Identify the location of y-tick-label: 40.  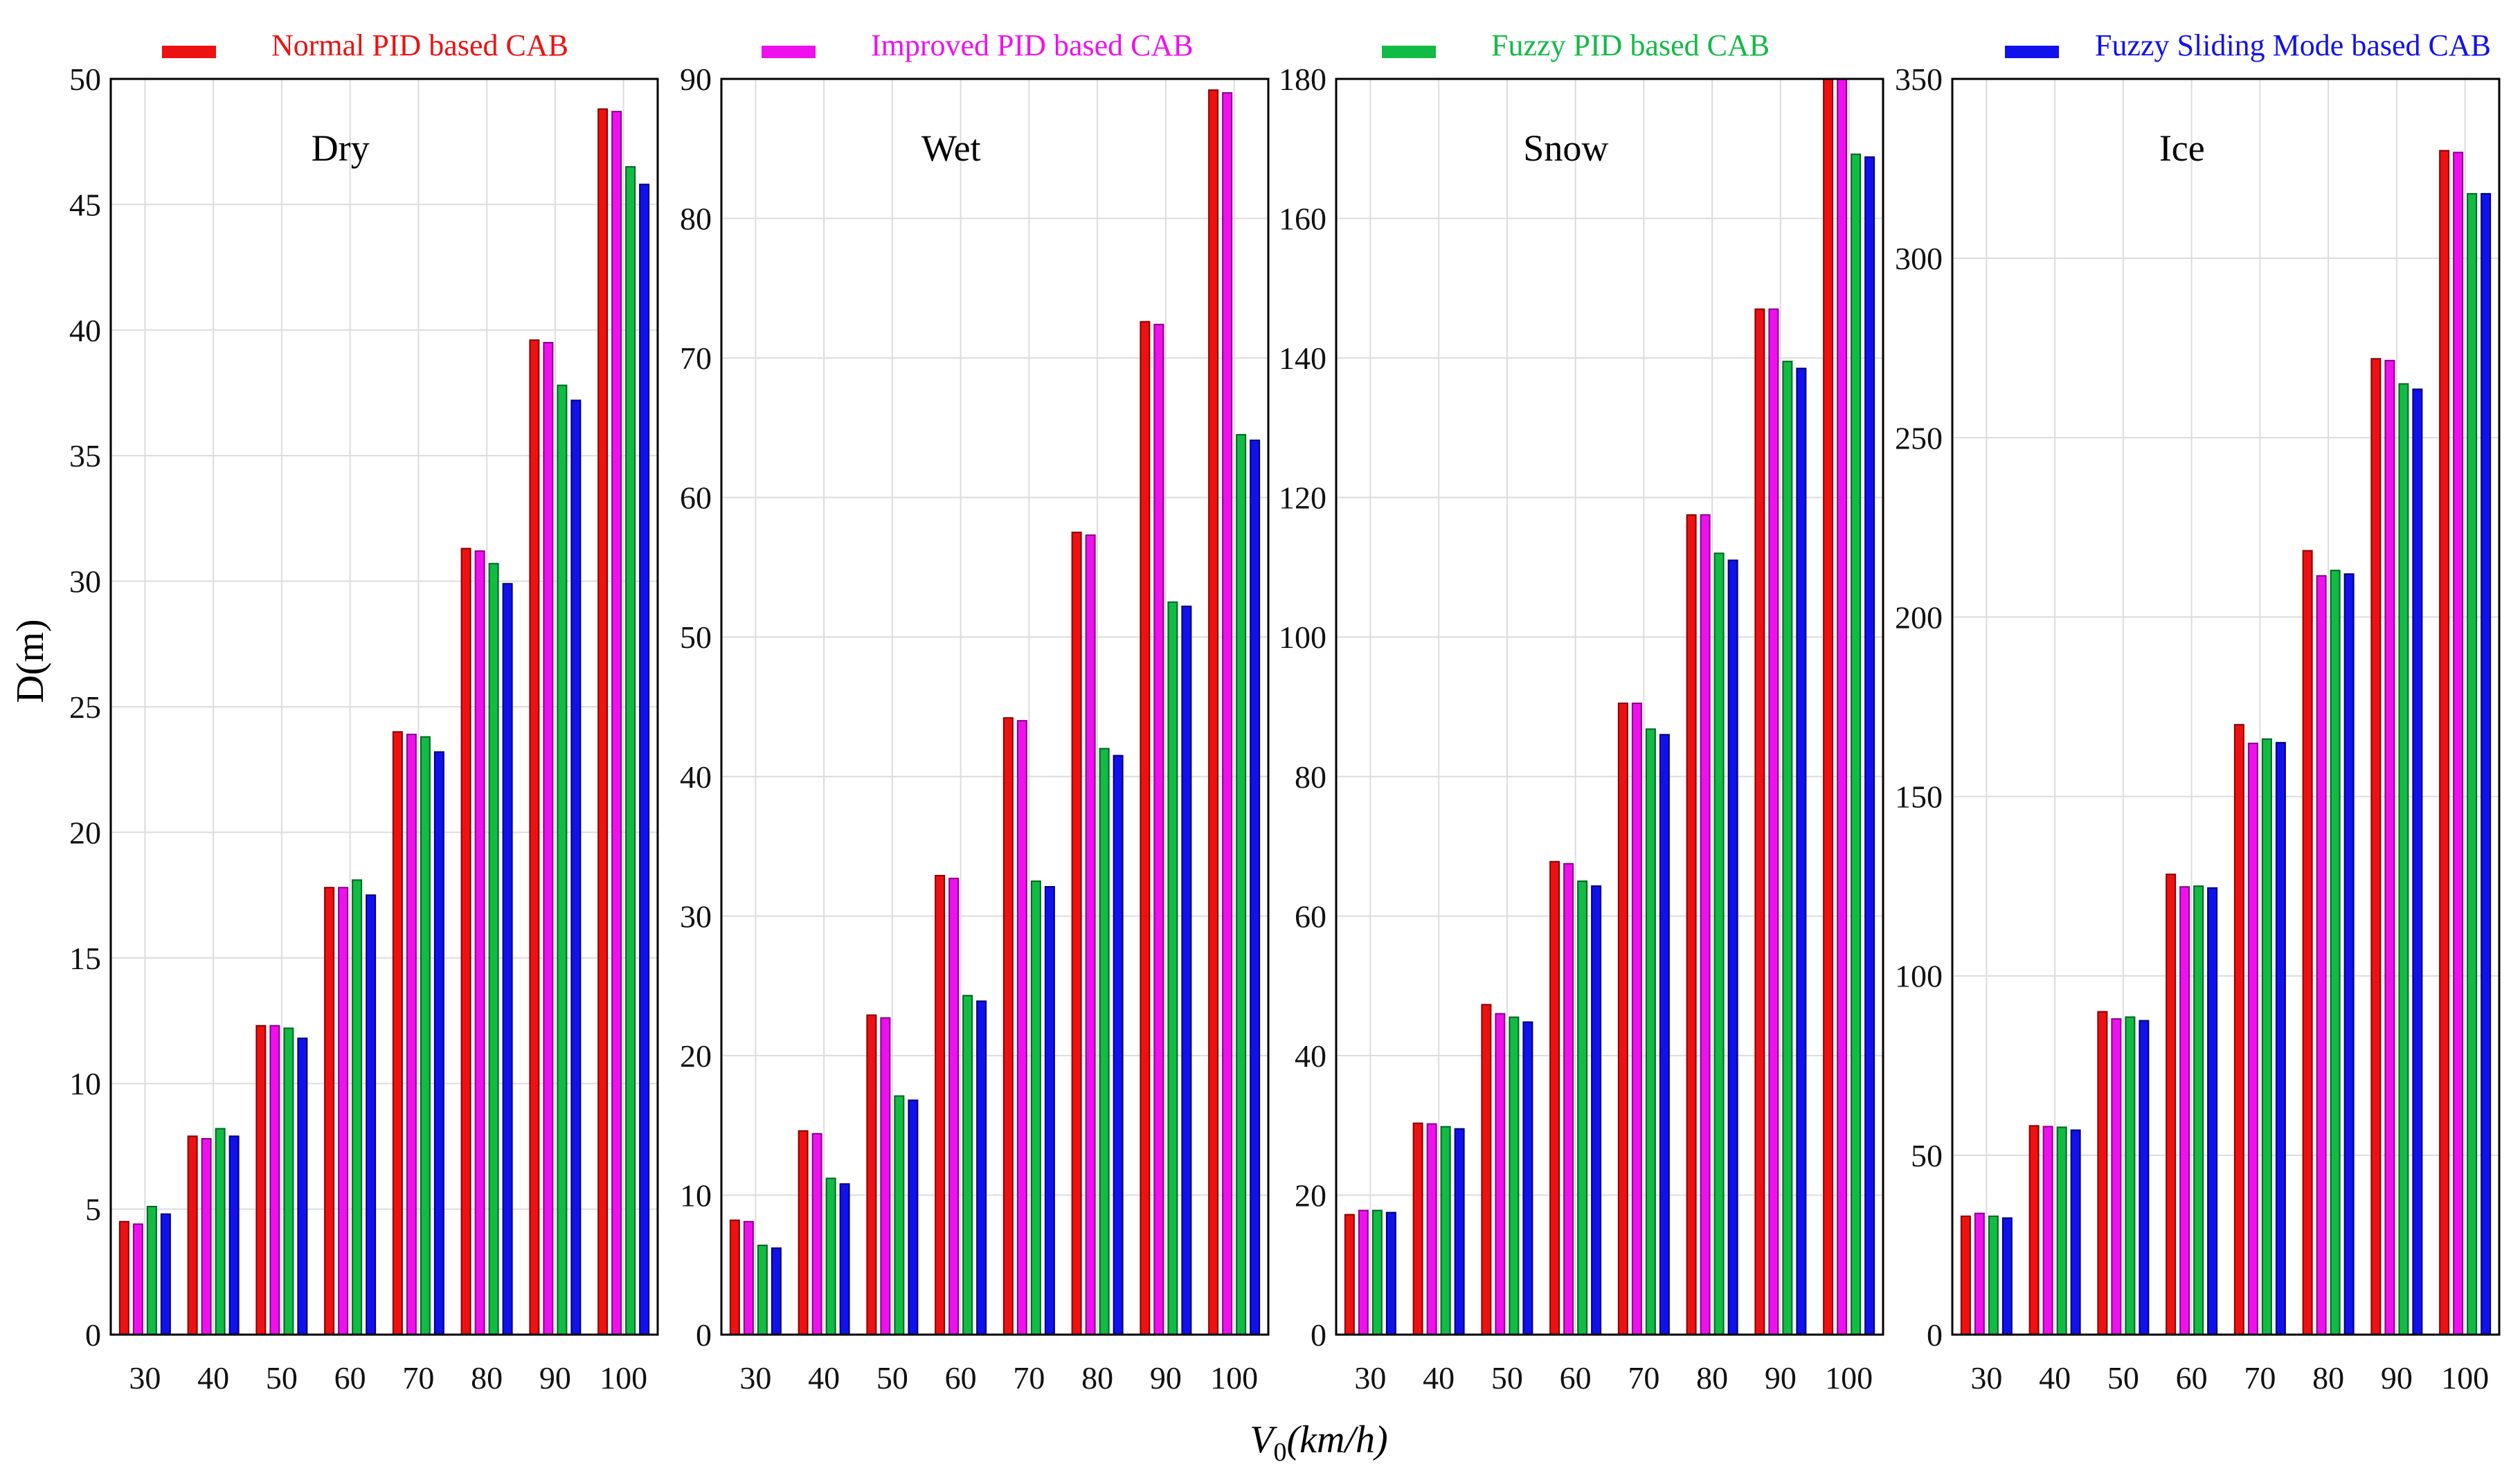
(1310, 1056).